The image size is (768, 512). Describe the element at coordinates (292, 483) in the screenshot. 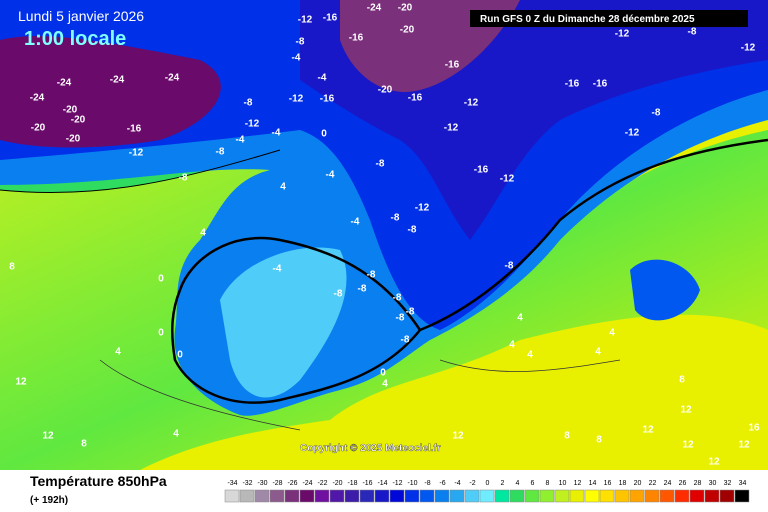

I see `scale-label: -26` at that location.